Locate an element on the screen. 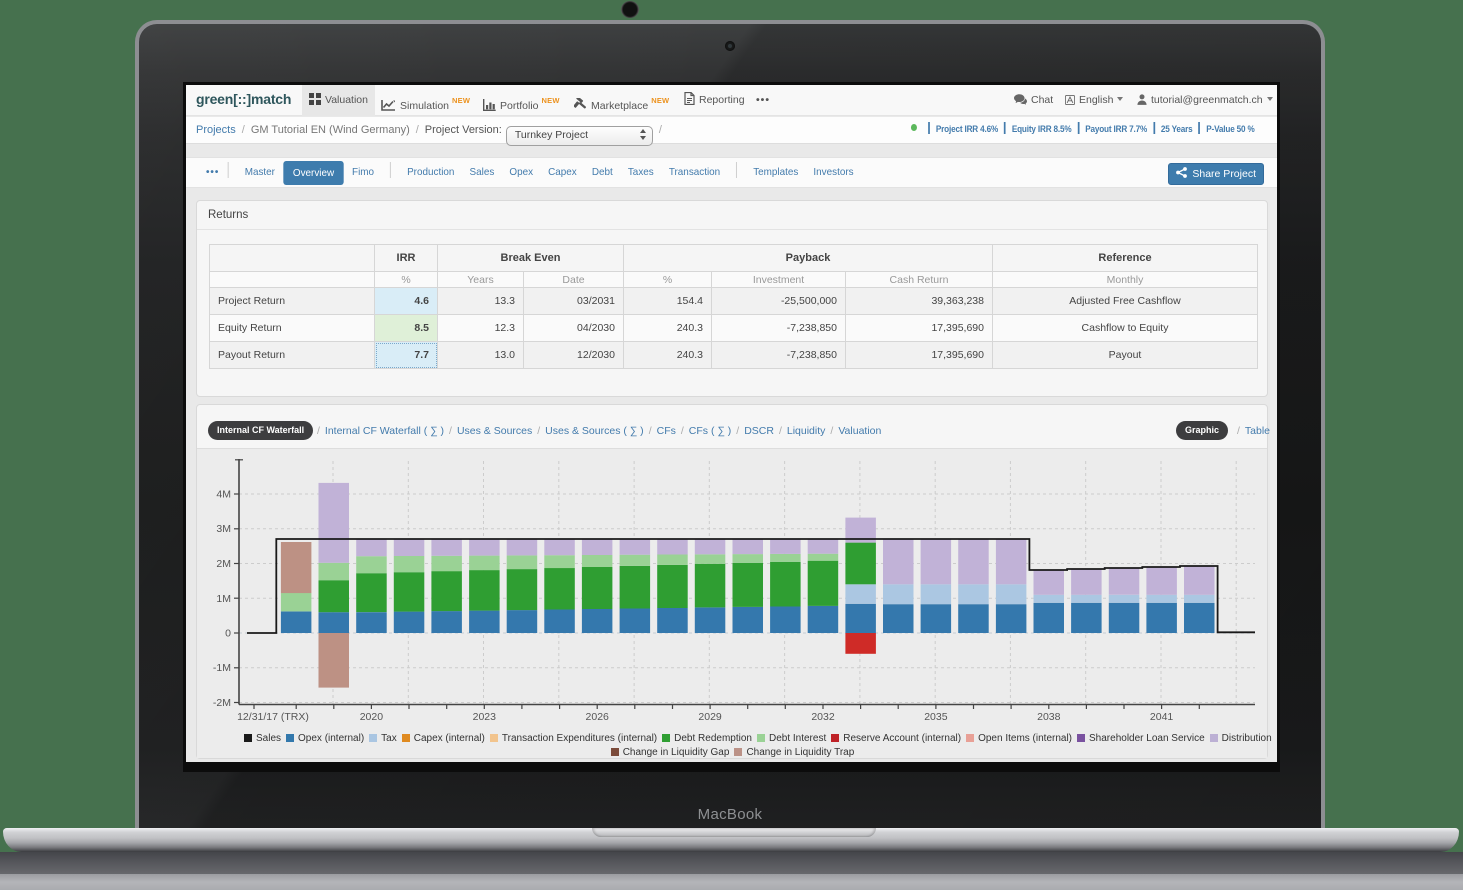  svg-text: 3M is located at coordinates (223, 529).